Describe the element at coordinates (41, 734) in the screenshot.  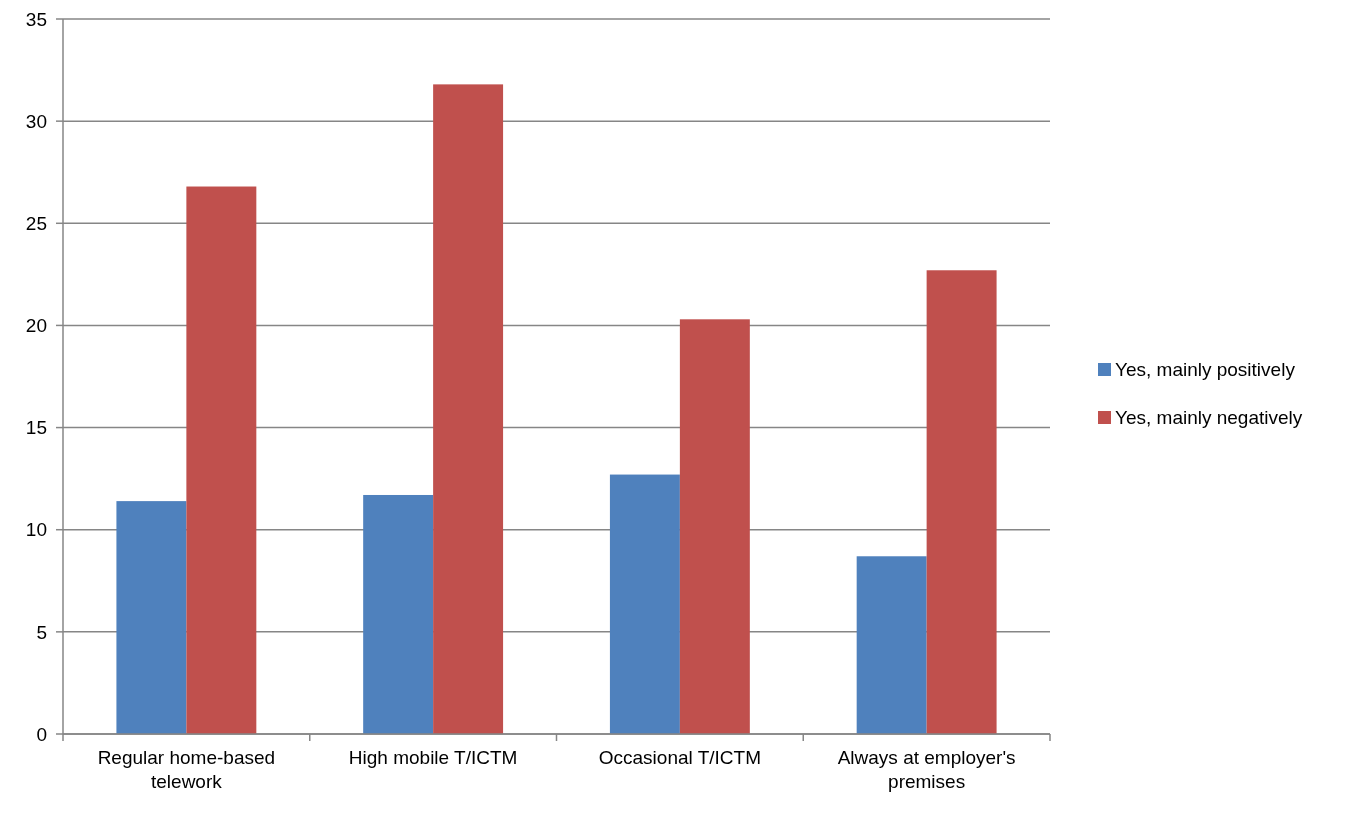
I see `y-tick-label: 0` at that location.